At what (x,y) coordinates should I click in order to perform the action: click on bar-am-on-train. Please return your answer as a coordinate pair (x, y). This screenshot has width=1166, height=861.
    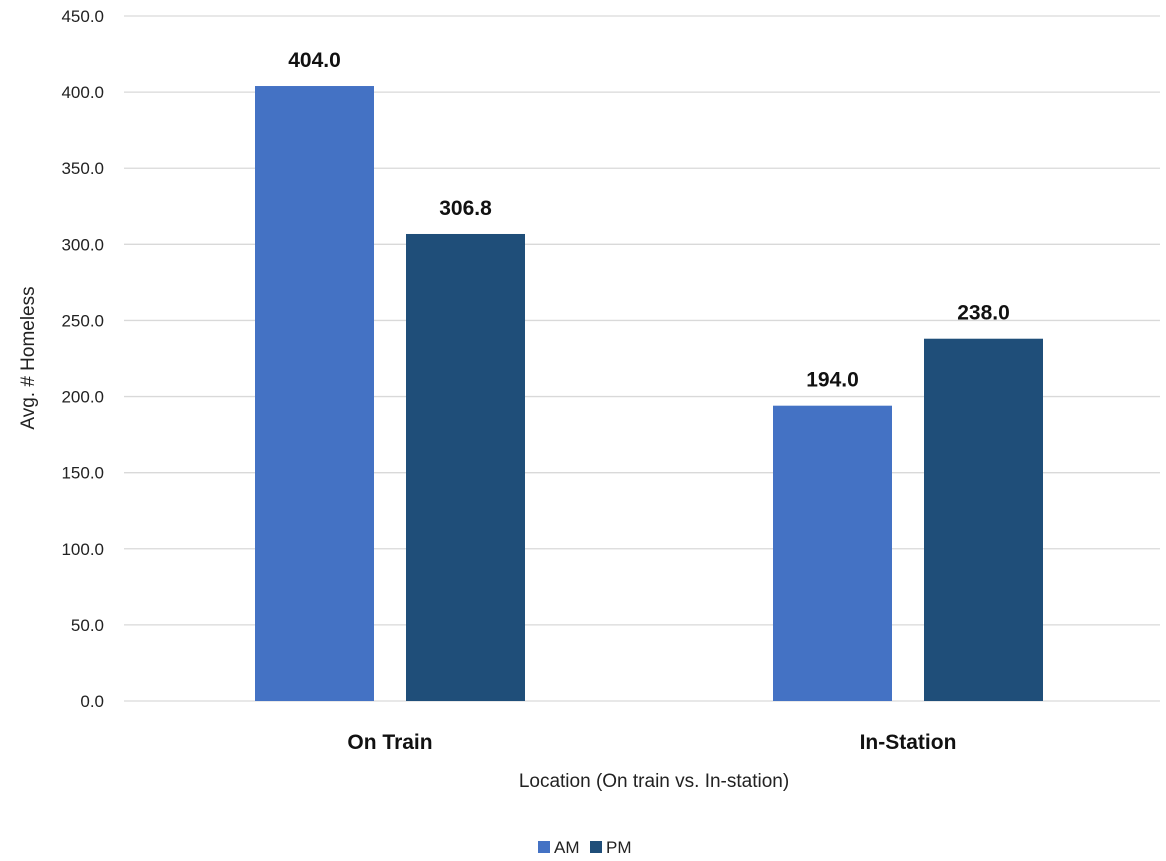
    Looking at the image, I should click on (314, 394).